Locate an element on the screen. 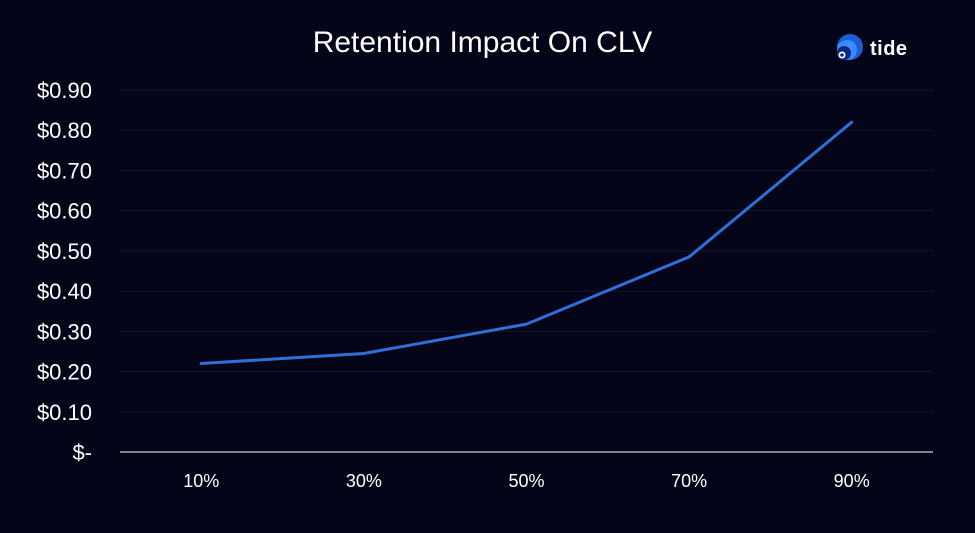  chart-title: Retention Impact On CLV is located at coordinates (482, 42).